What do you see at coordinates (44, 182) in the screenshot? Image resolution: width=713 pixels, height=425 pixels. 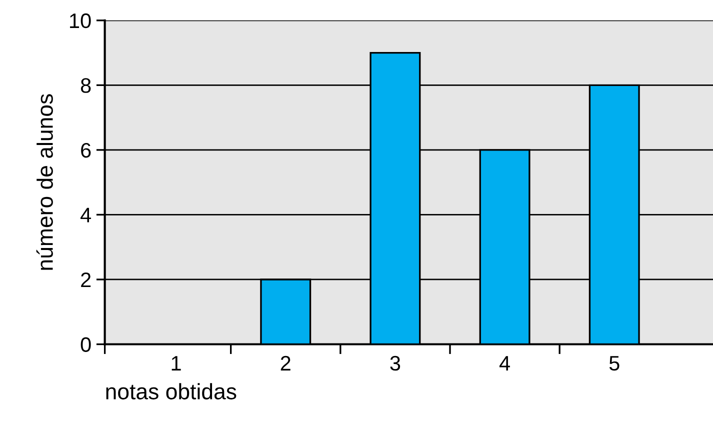 I see `y-axis-title: número de alunos` at bounding box center [44, 182].